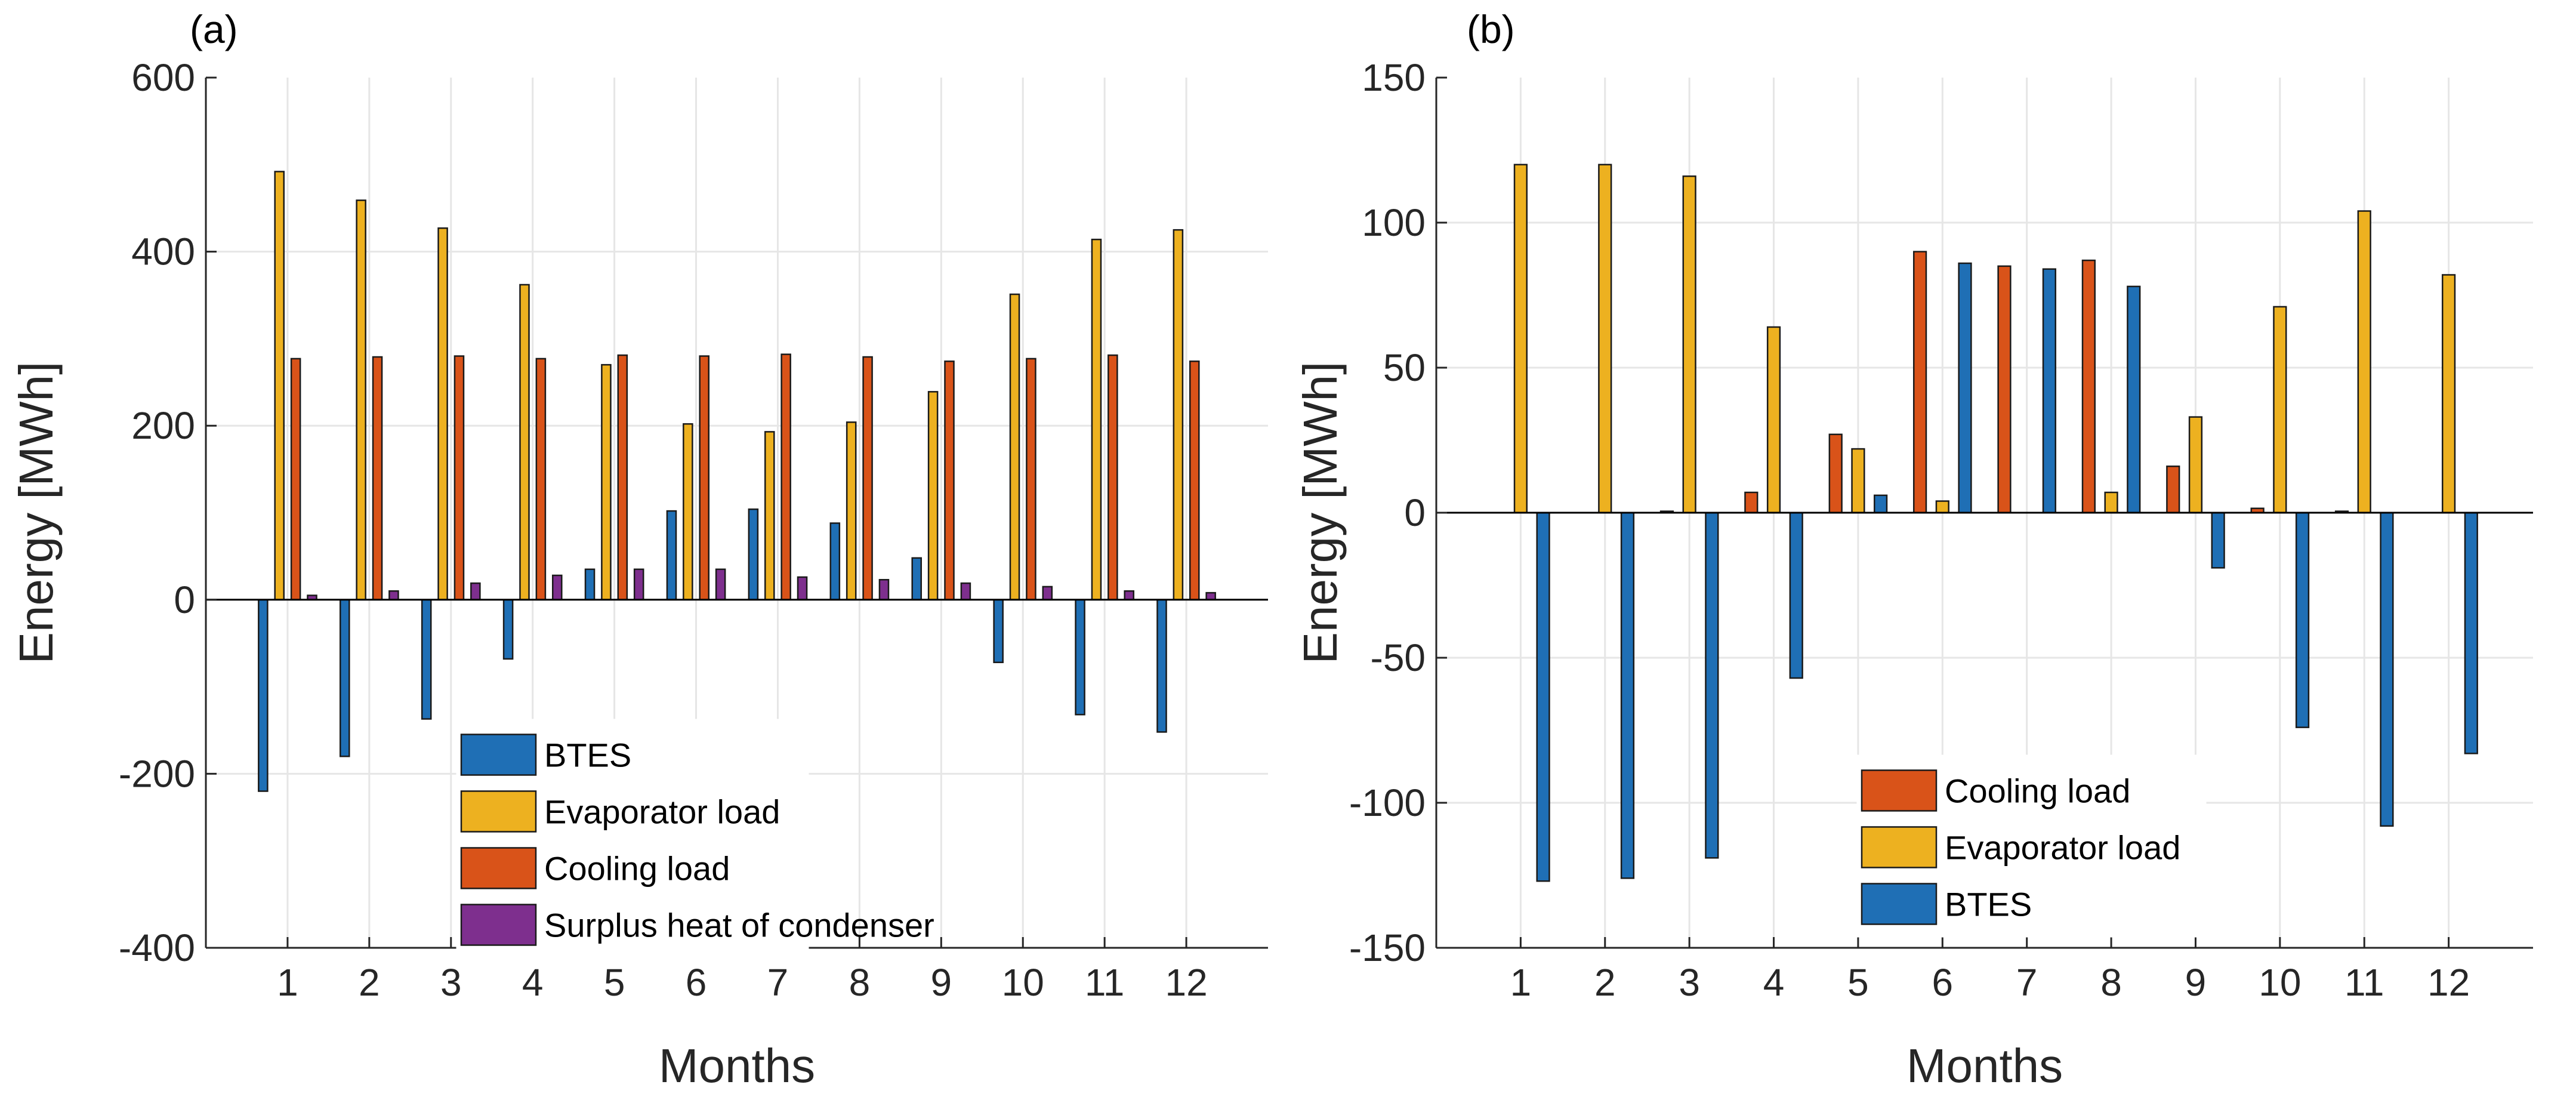 This screenshot has width=2576, height=1103. I want to click on x-tick-label: 6, so click(1943, 982).